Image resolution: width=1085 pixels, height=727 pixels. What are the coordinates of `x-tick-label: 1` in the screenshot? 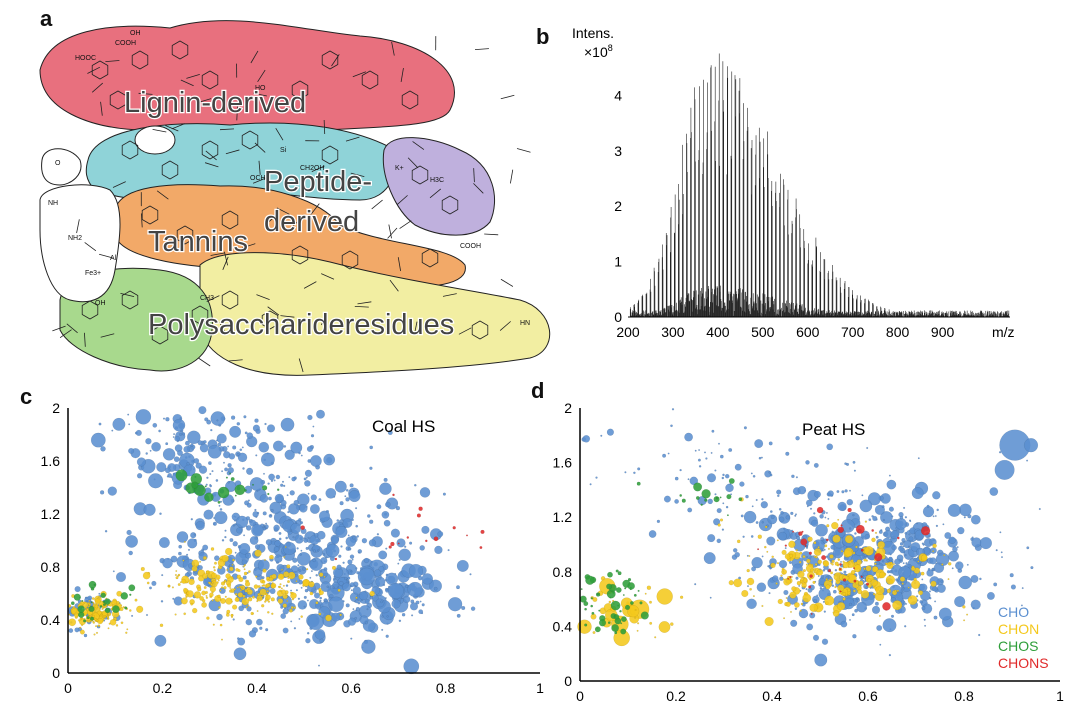 It's located at (1060, 696).